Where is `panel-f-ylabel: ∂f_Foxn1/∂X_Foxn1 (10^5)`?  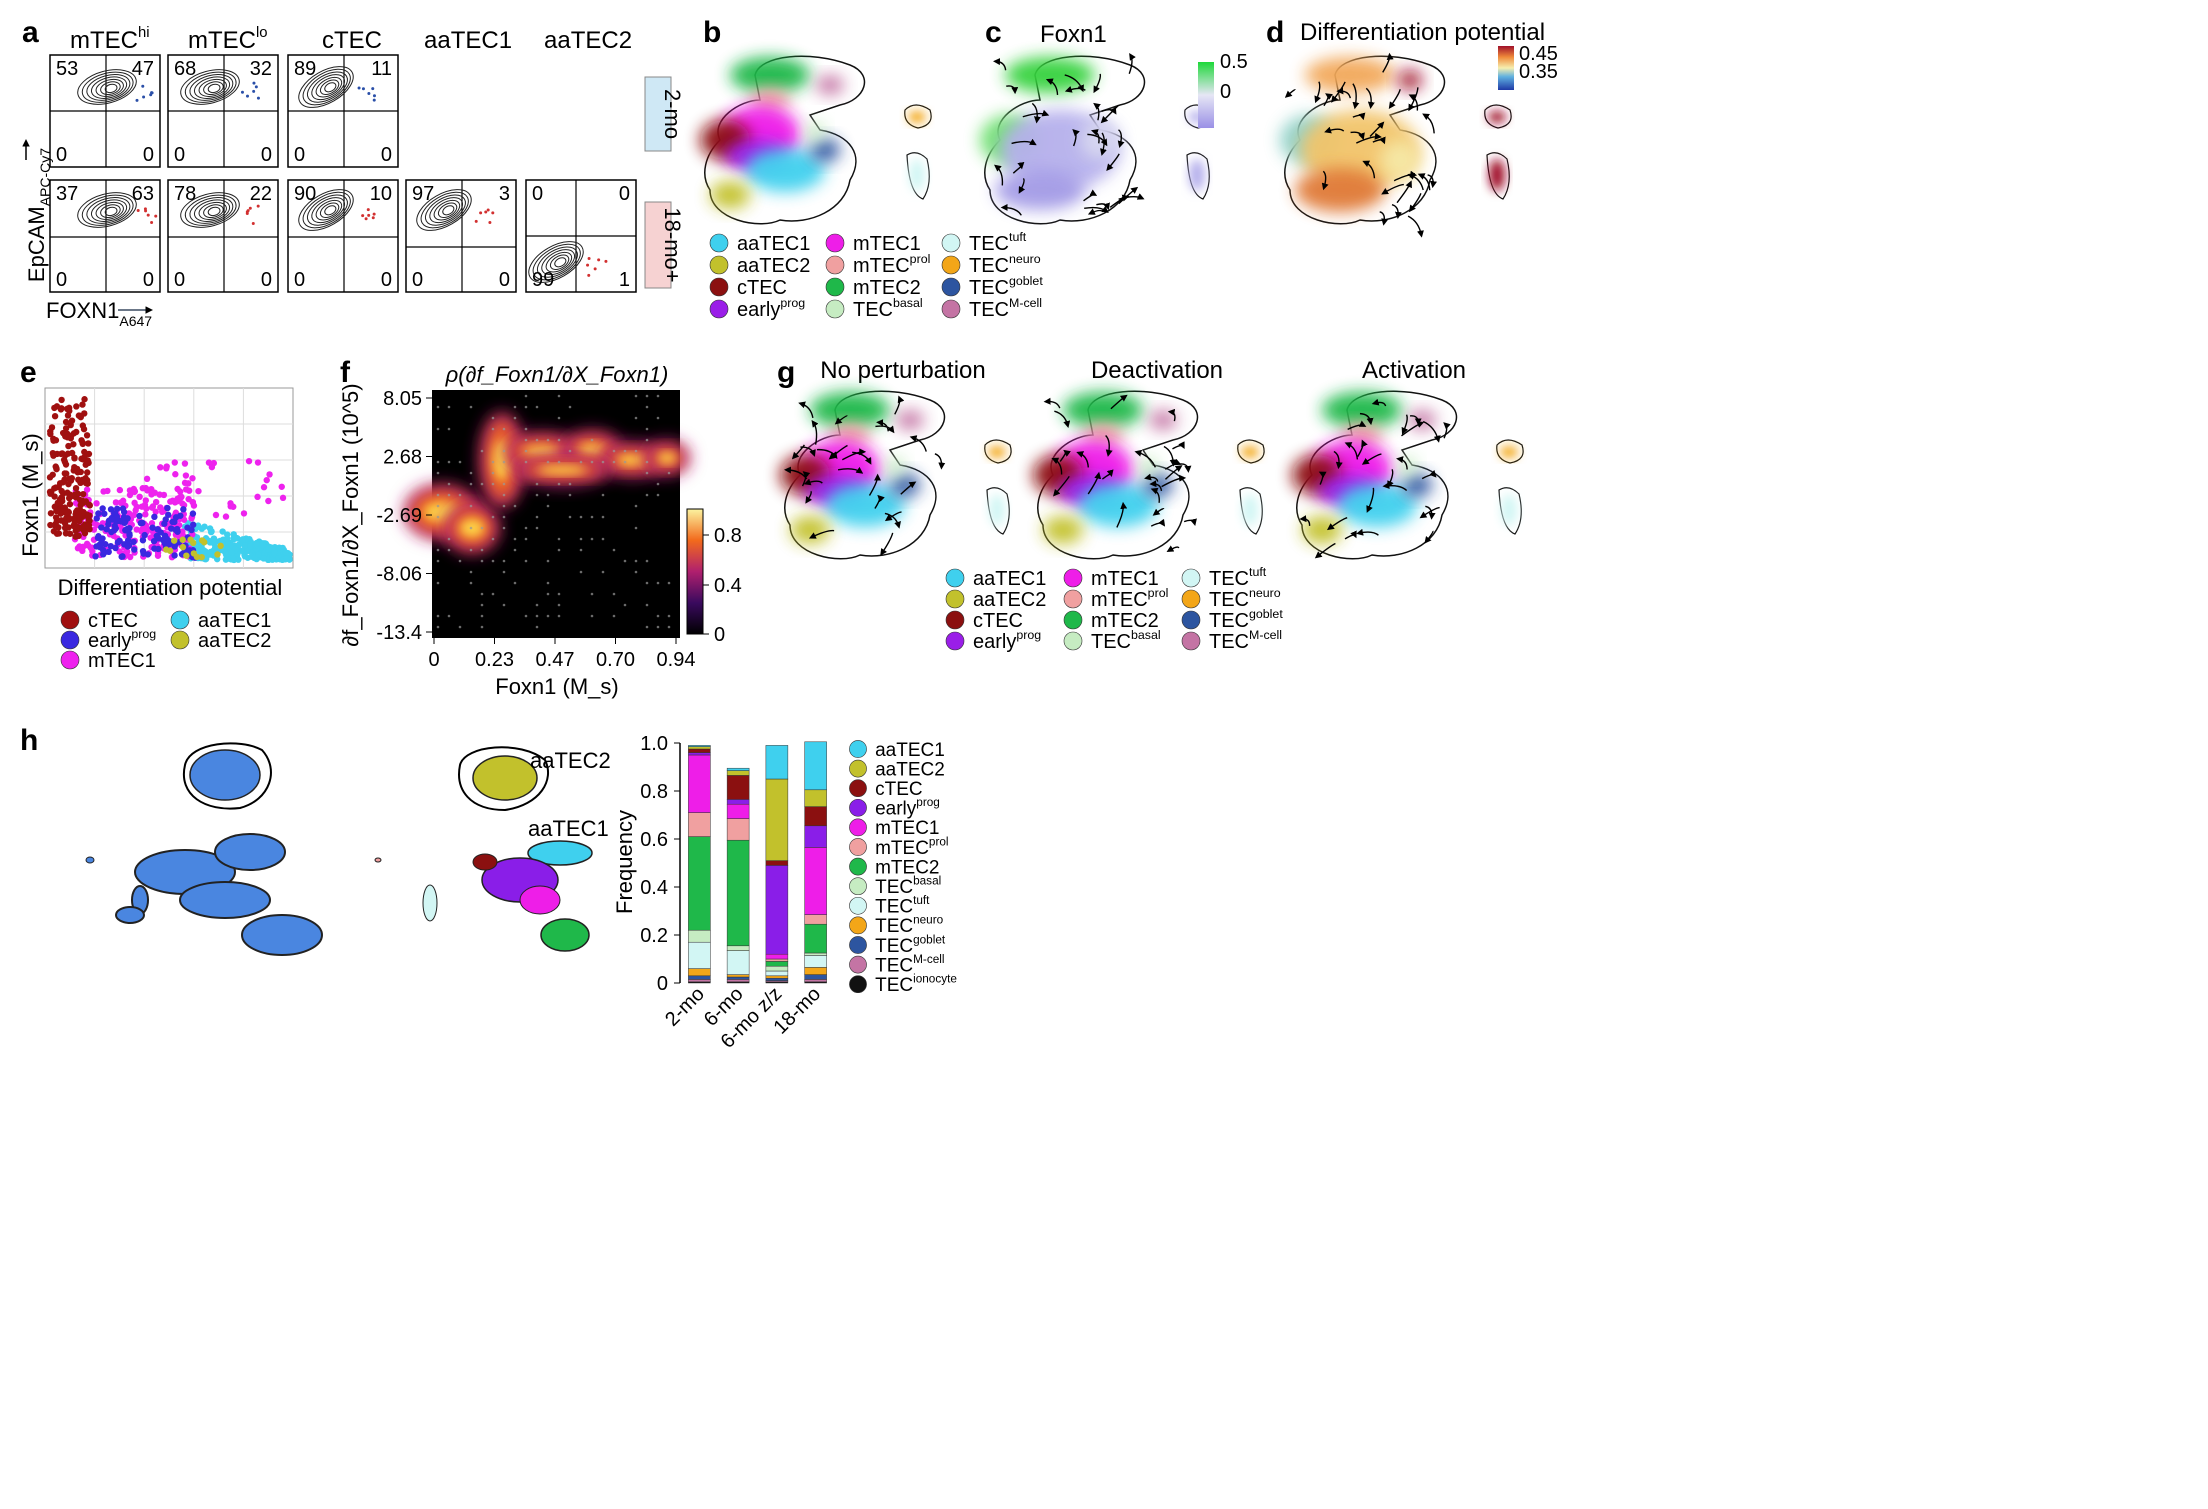
panel-f-ylabel: ∂f_Foxn1/∂X_Foxn1 (10^5) is located at coordinates (350, 514).